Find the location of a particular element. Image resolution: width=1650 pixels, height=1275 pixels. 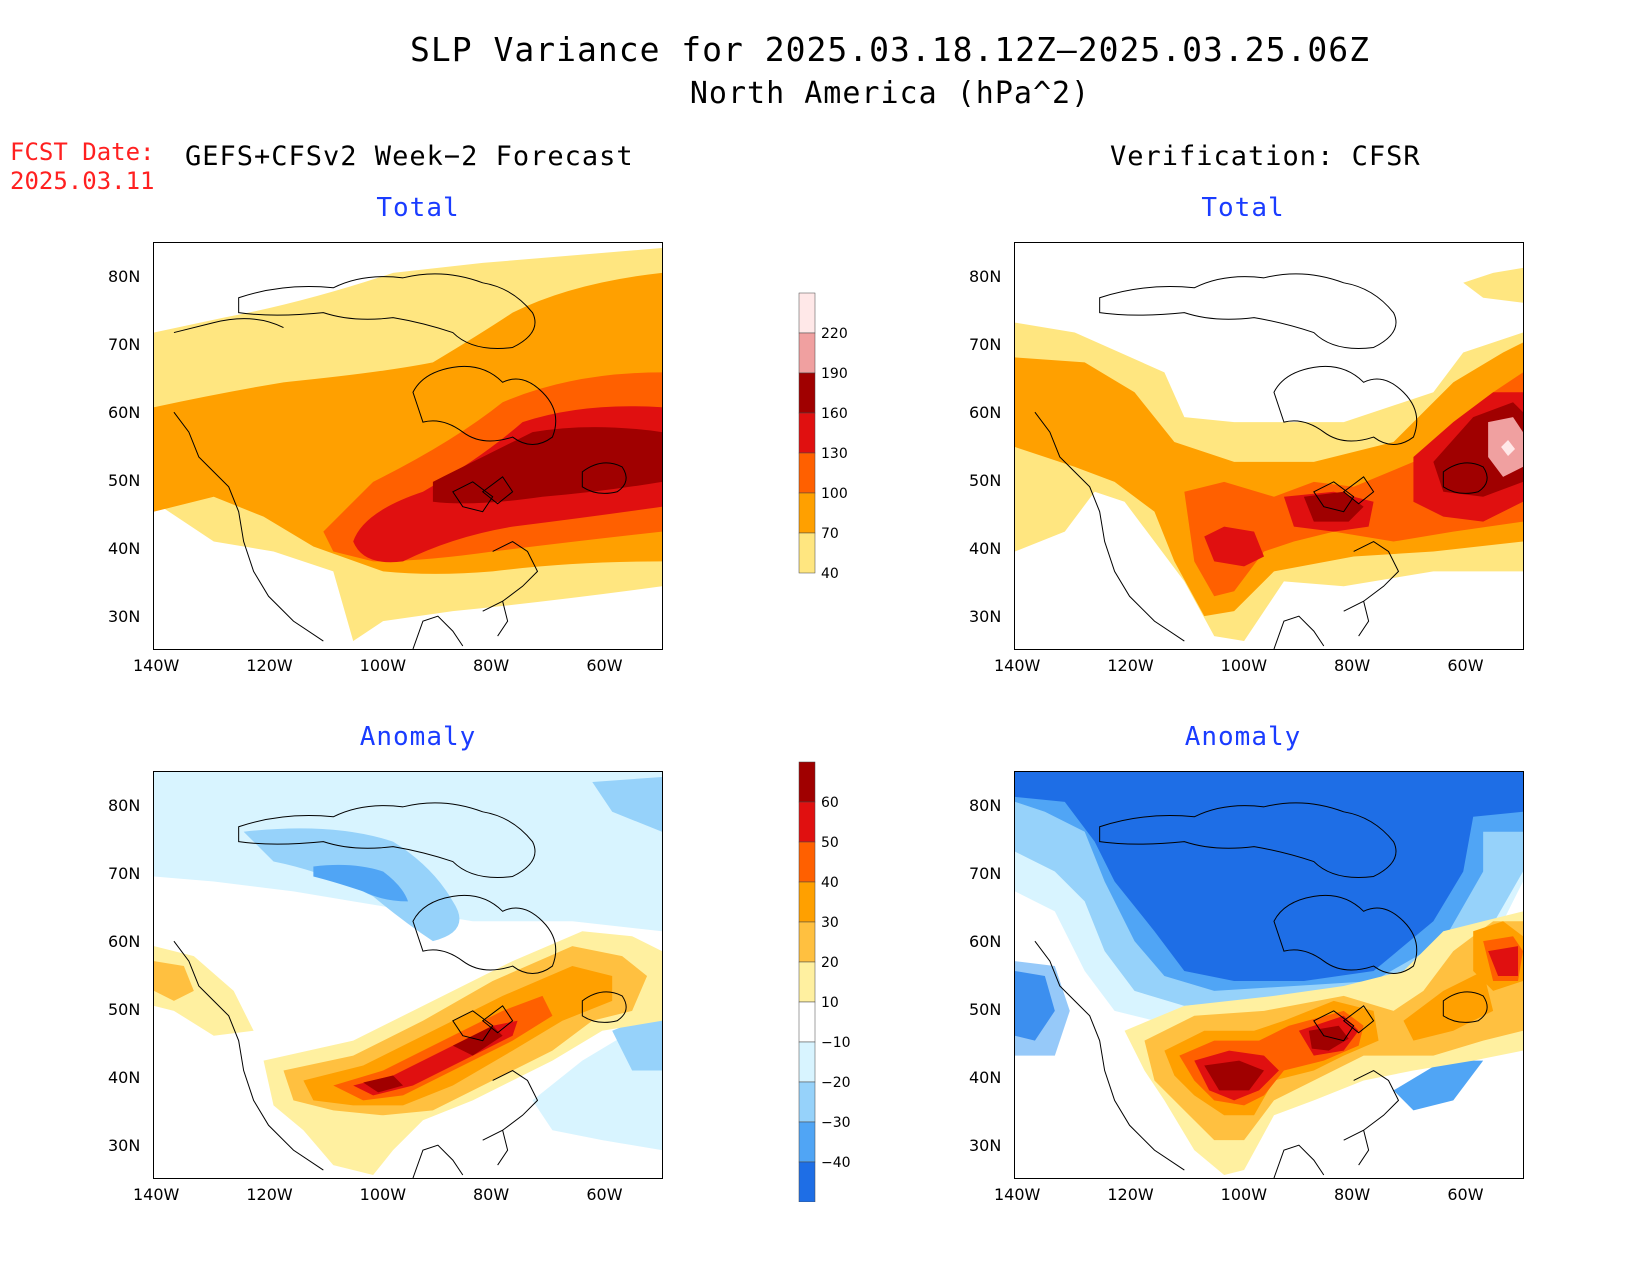

panel-title-forecast-total: Total is located at coordinates (418, 208).